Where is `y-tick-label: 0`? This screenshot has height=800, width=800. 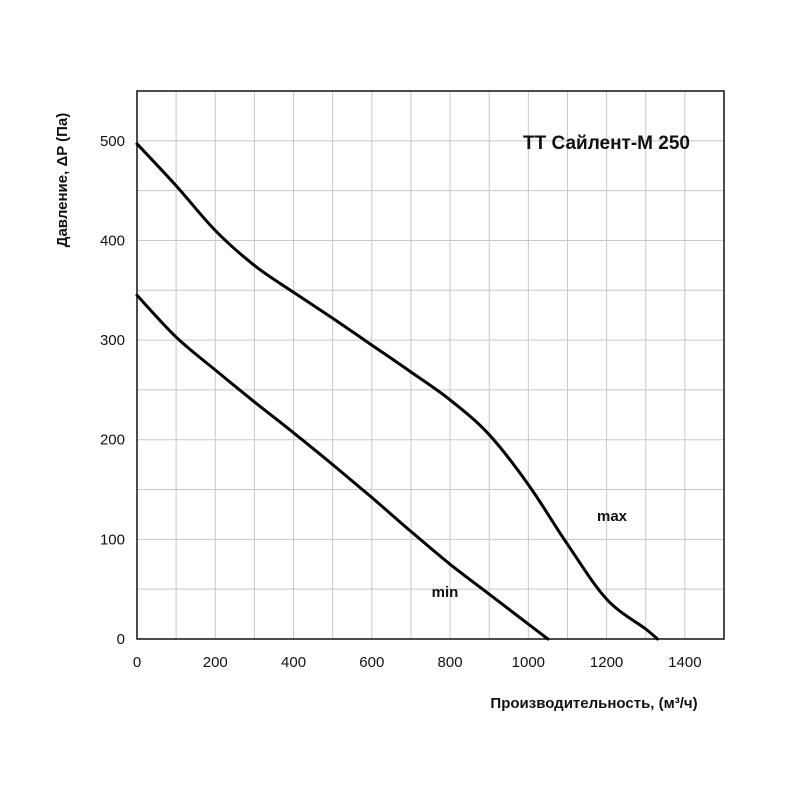 y-tick-label: 0 is located at coordinates (121, 639).